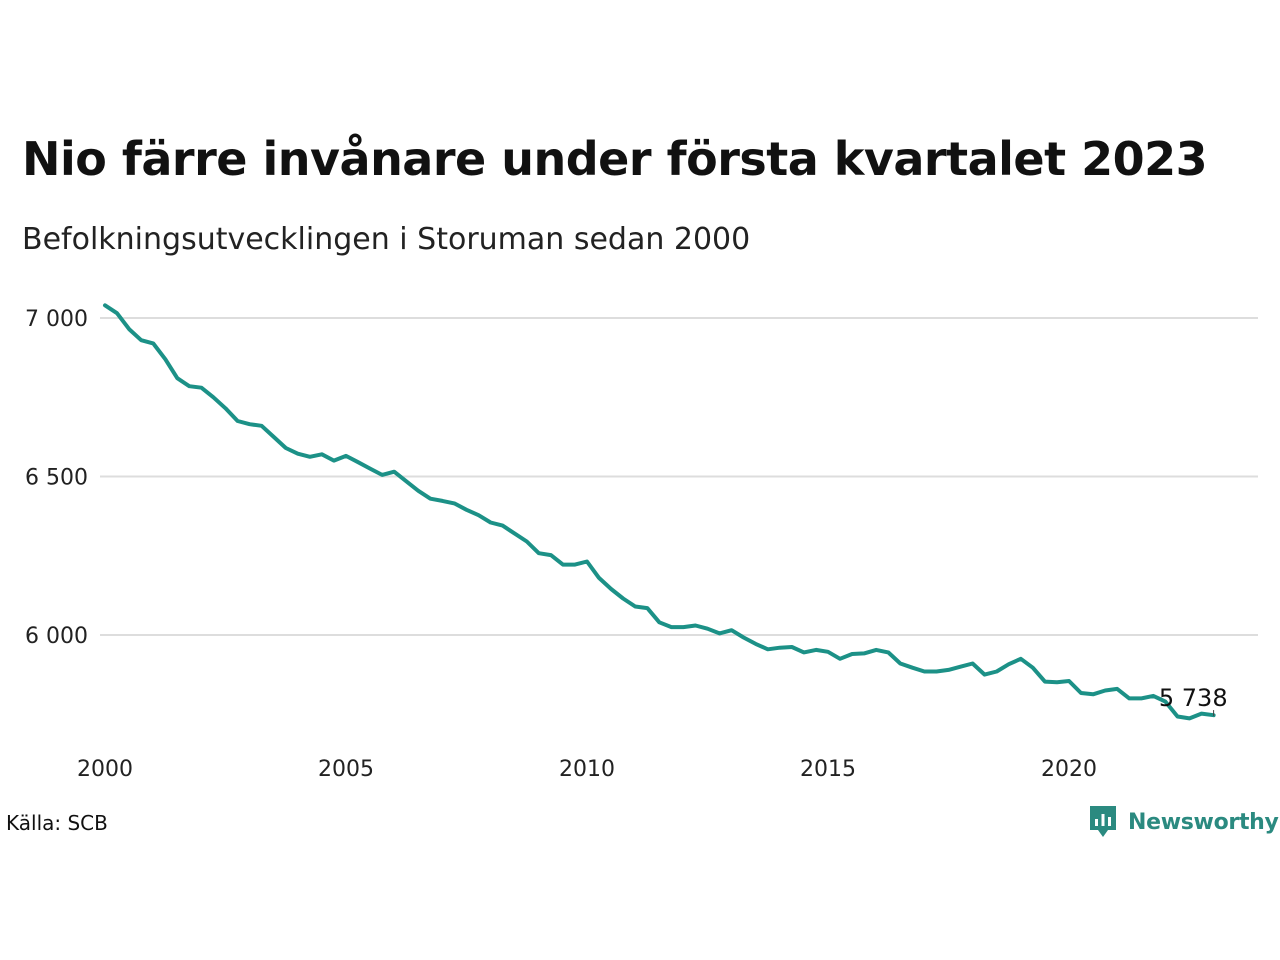 This screenshot has height=960, width=1280. I want to click on y-tick-label: 6 500, so click(56, 478).